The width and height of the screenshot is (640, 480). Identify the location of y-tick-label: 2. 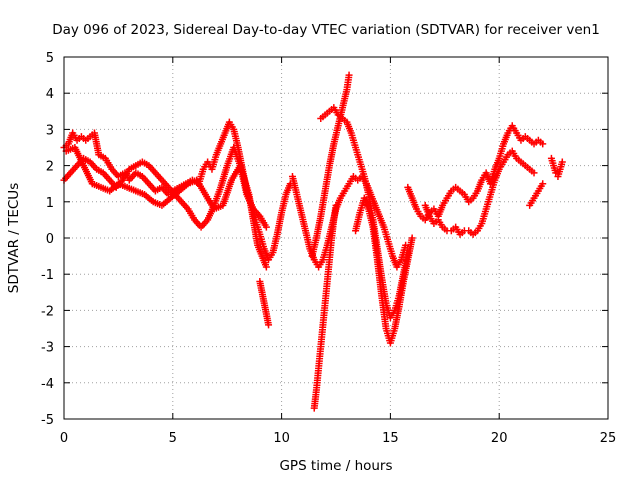
(50, 167).